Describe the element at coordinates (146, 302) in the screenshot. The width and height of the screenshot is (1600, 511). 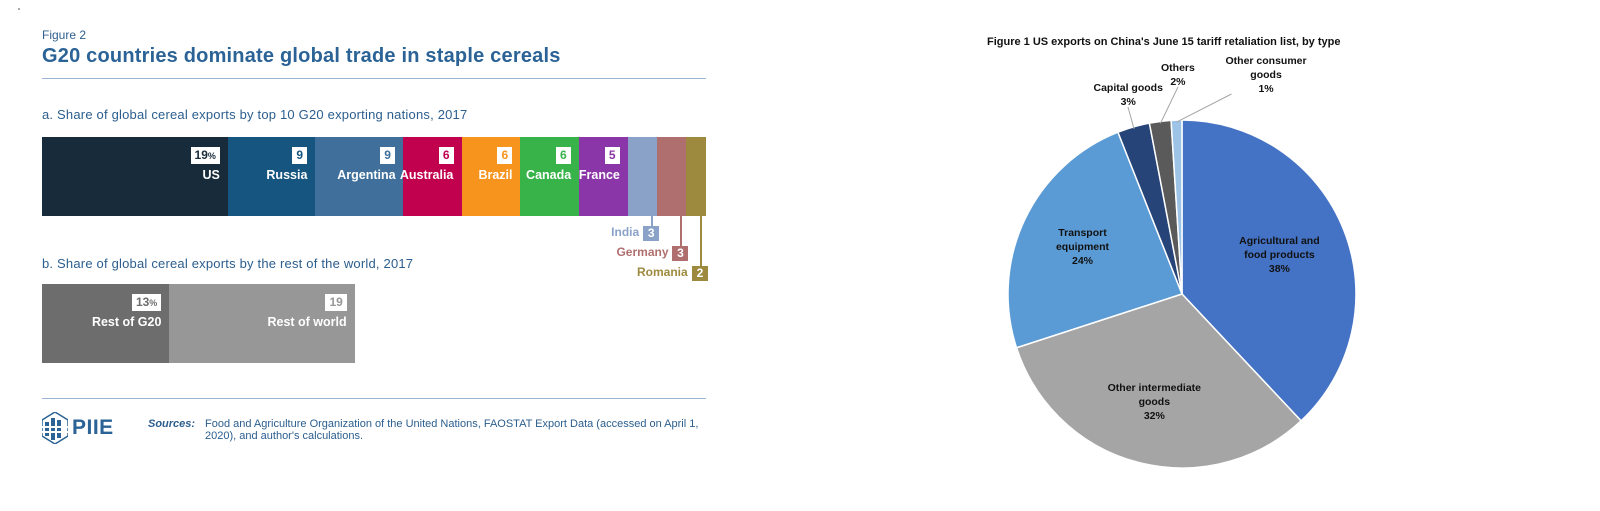
I see `value-label-rest-of-g20: 13%` at that location.